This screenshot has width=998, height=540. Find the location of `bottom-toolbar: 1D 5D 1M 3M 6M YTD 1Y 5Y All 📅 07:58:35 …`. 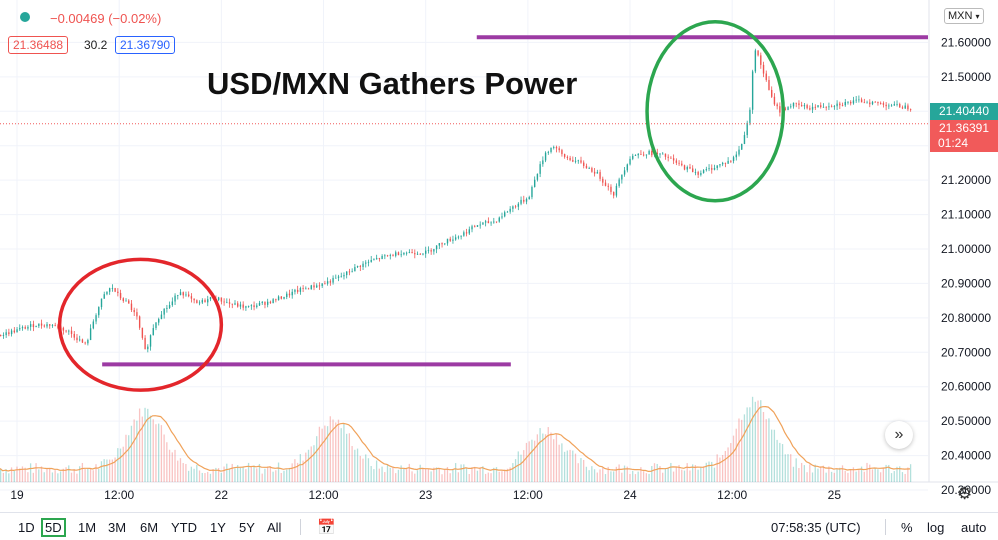

bottom-toolbar: 1D 5D 1M 3M 6M YTD 1Y 5Y All 📅 07:58:35 … is located at coordinates (499, 526).